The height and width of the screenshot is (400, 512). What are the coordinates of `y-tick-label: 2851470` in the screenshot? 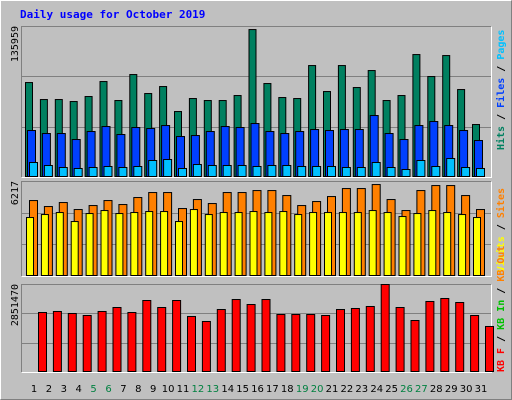 It's located at (15, 305).